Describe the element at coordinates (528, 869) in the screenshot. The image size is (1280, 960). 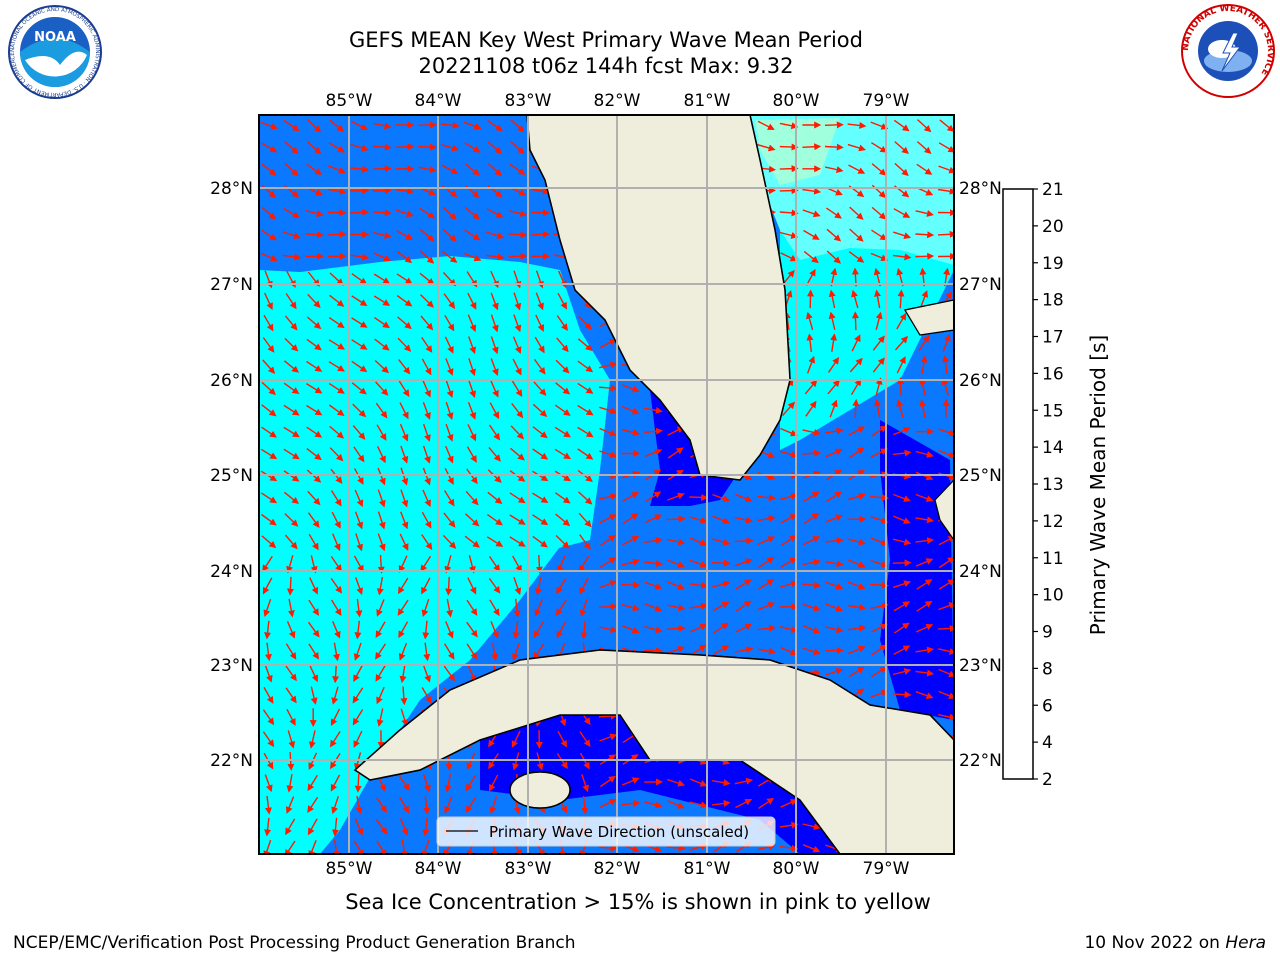
I see `lon-label-bottom: 83°W` at that location.